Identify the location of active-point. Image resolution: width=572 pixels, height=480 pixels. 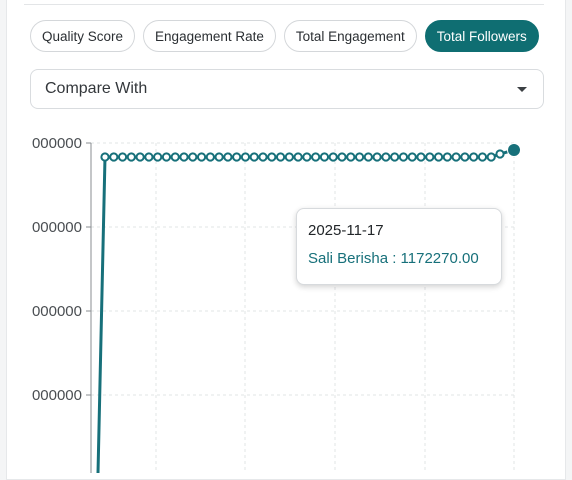
(514, 150).